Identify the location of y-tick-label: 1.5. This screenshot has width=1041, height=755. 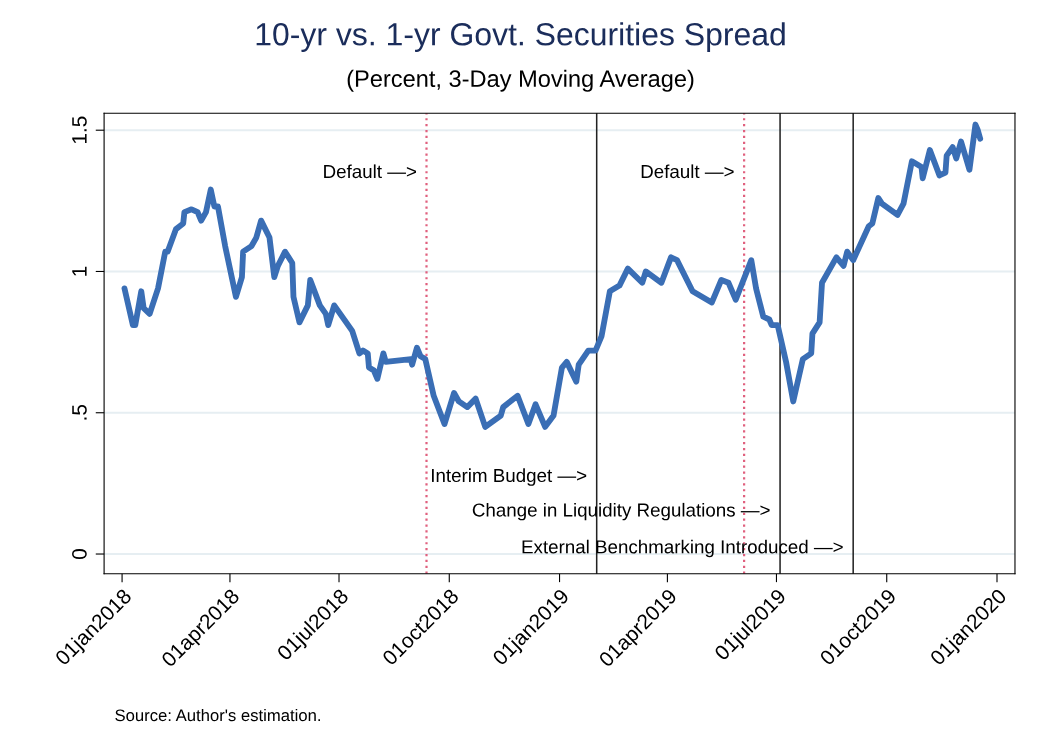
(79, 130).